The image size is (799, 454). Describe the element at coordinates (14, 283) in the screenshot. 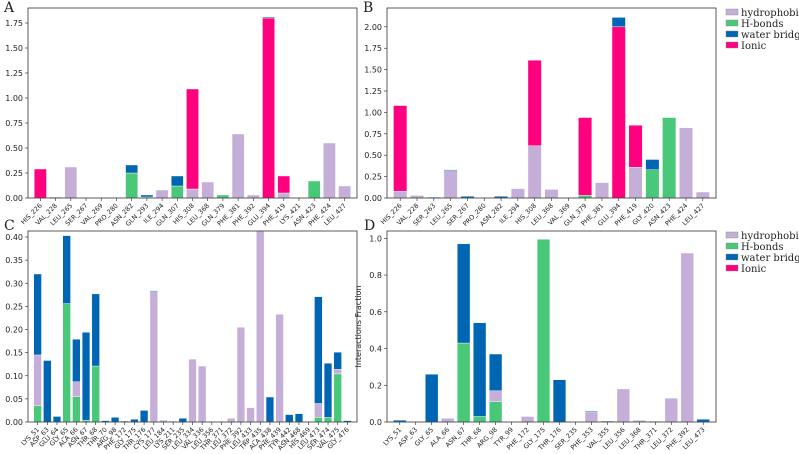

I see `y-tick-label: 0.30` at that location.